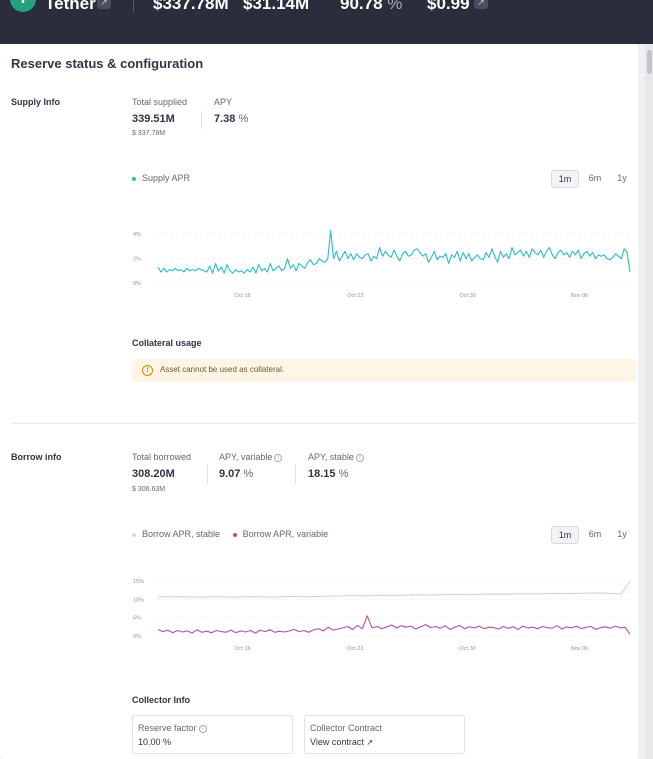  What do you see at coordinates (323, 423) in the screenshot?
I see `section-divider` at bounding box center [323, 423].